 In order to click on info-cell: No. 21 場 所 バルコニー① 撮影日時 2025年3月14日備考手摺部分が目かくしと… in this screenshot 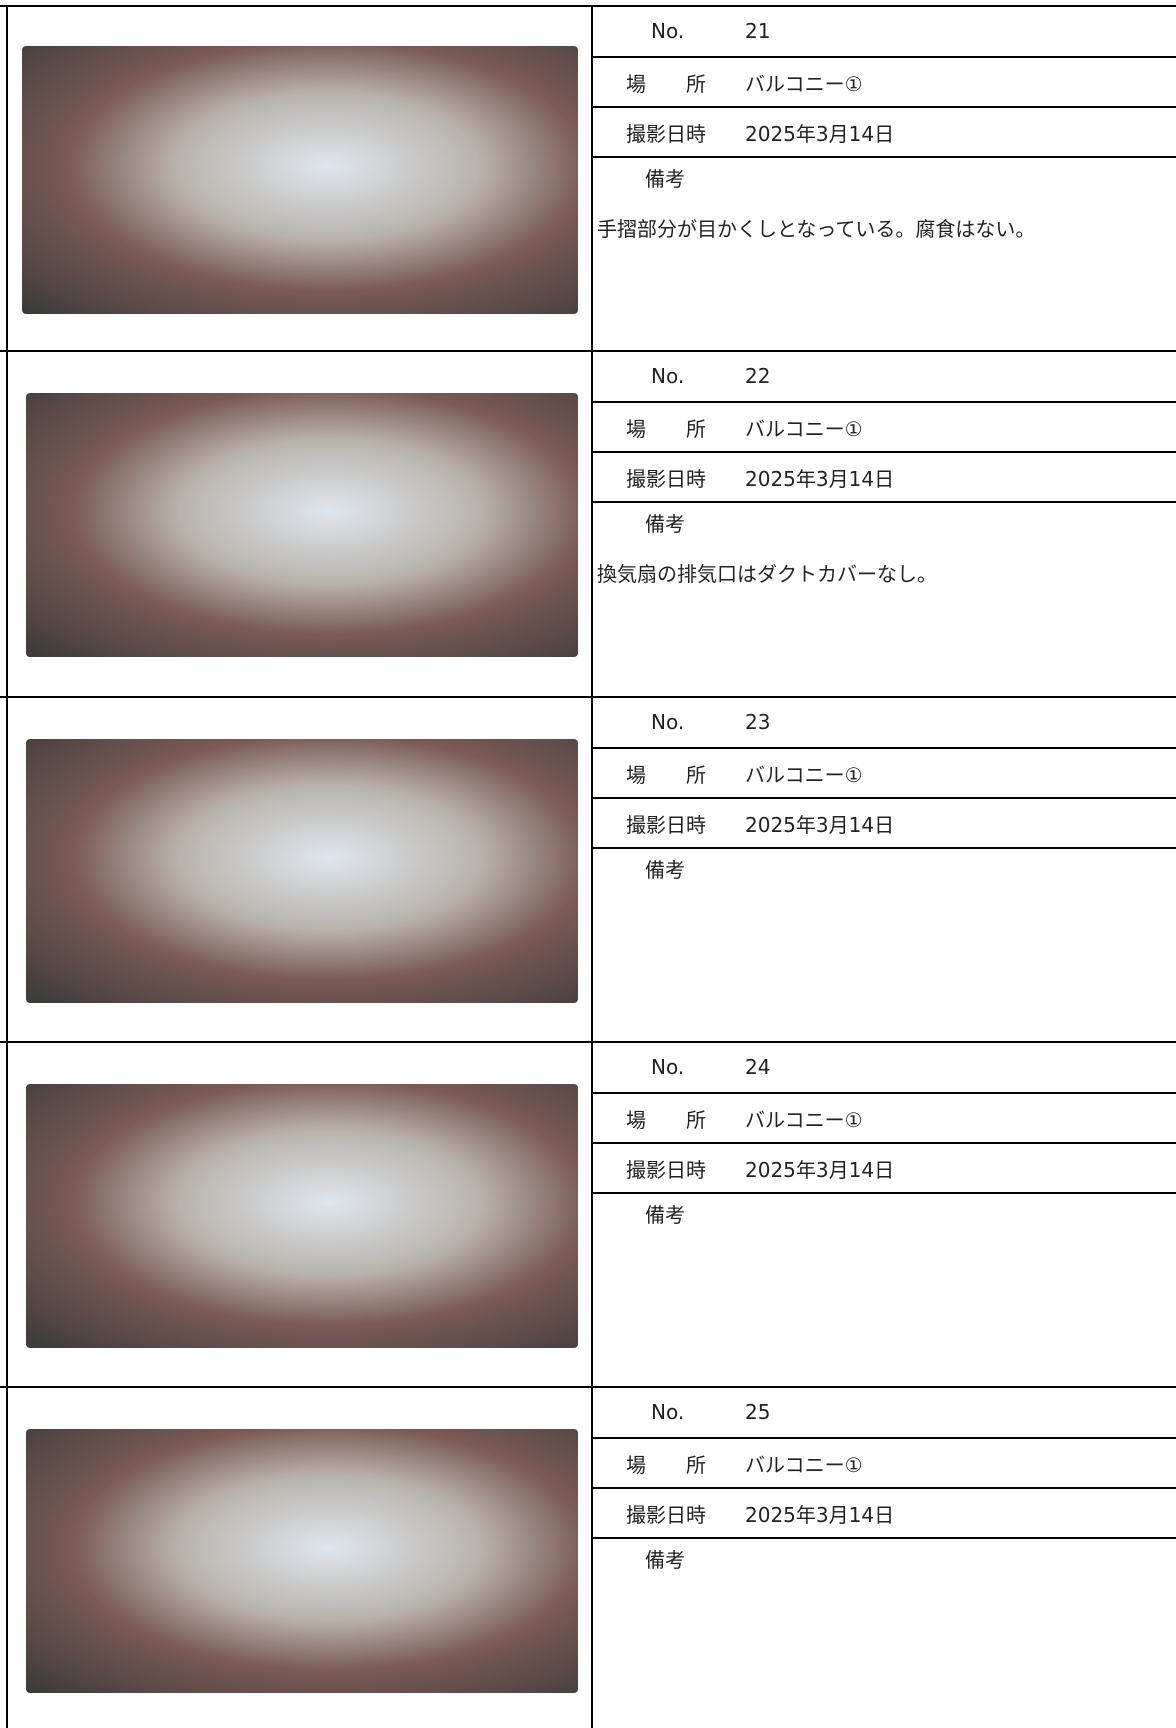, I will do `click(884, 178)`.